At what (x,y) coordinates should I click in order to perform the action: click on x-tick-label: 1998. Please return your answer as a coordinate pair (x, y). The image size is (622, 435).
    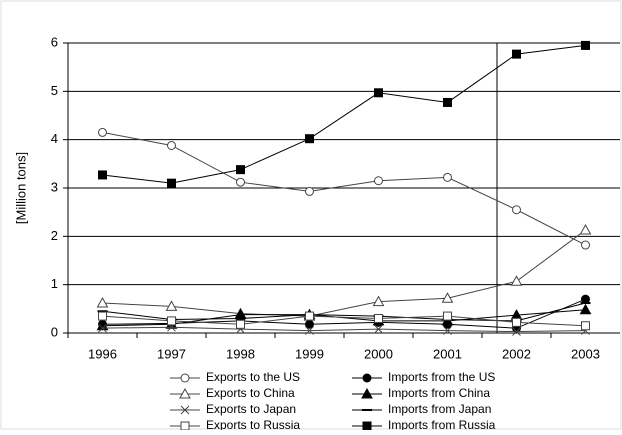
    Looking at the image, I should click on (240, 353).